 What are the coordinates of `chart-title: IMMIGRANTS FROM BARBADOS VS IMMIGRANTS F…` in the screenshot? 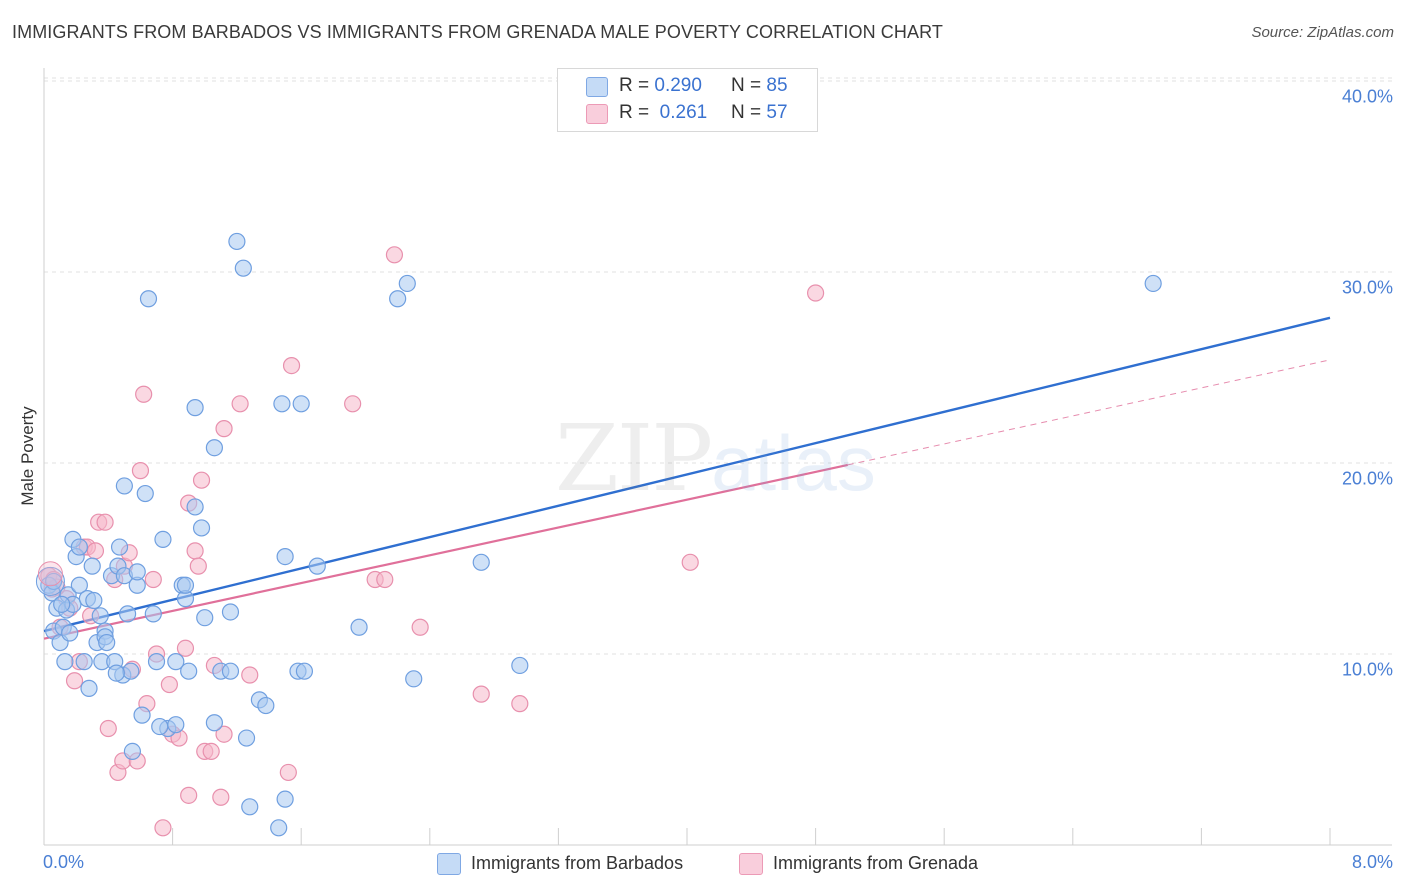 It's located at (477, 32).